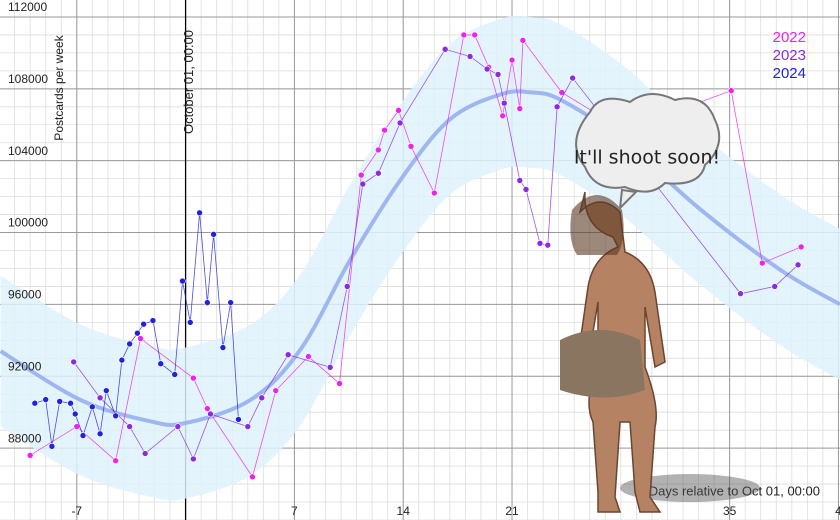  Describe the element at coordinates (28, 79) in the screenshot. I see `y-tick-label: 108000` at that location.